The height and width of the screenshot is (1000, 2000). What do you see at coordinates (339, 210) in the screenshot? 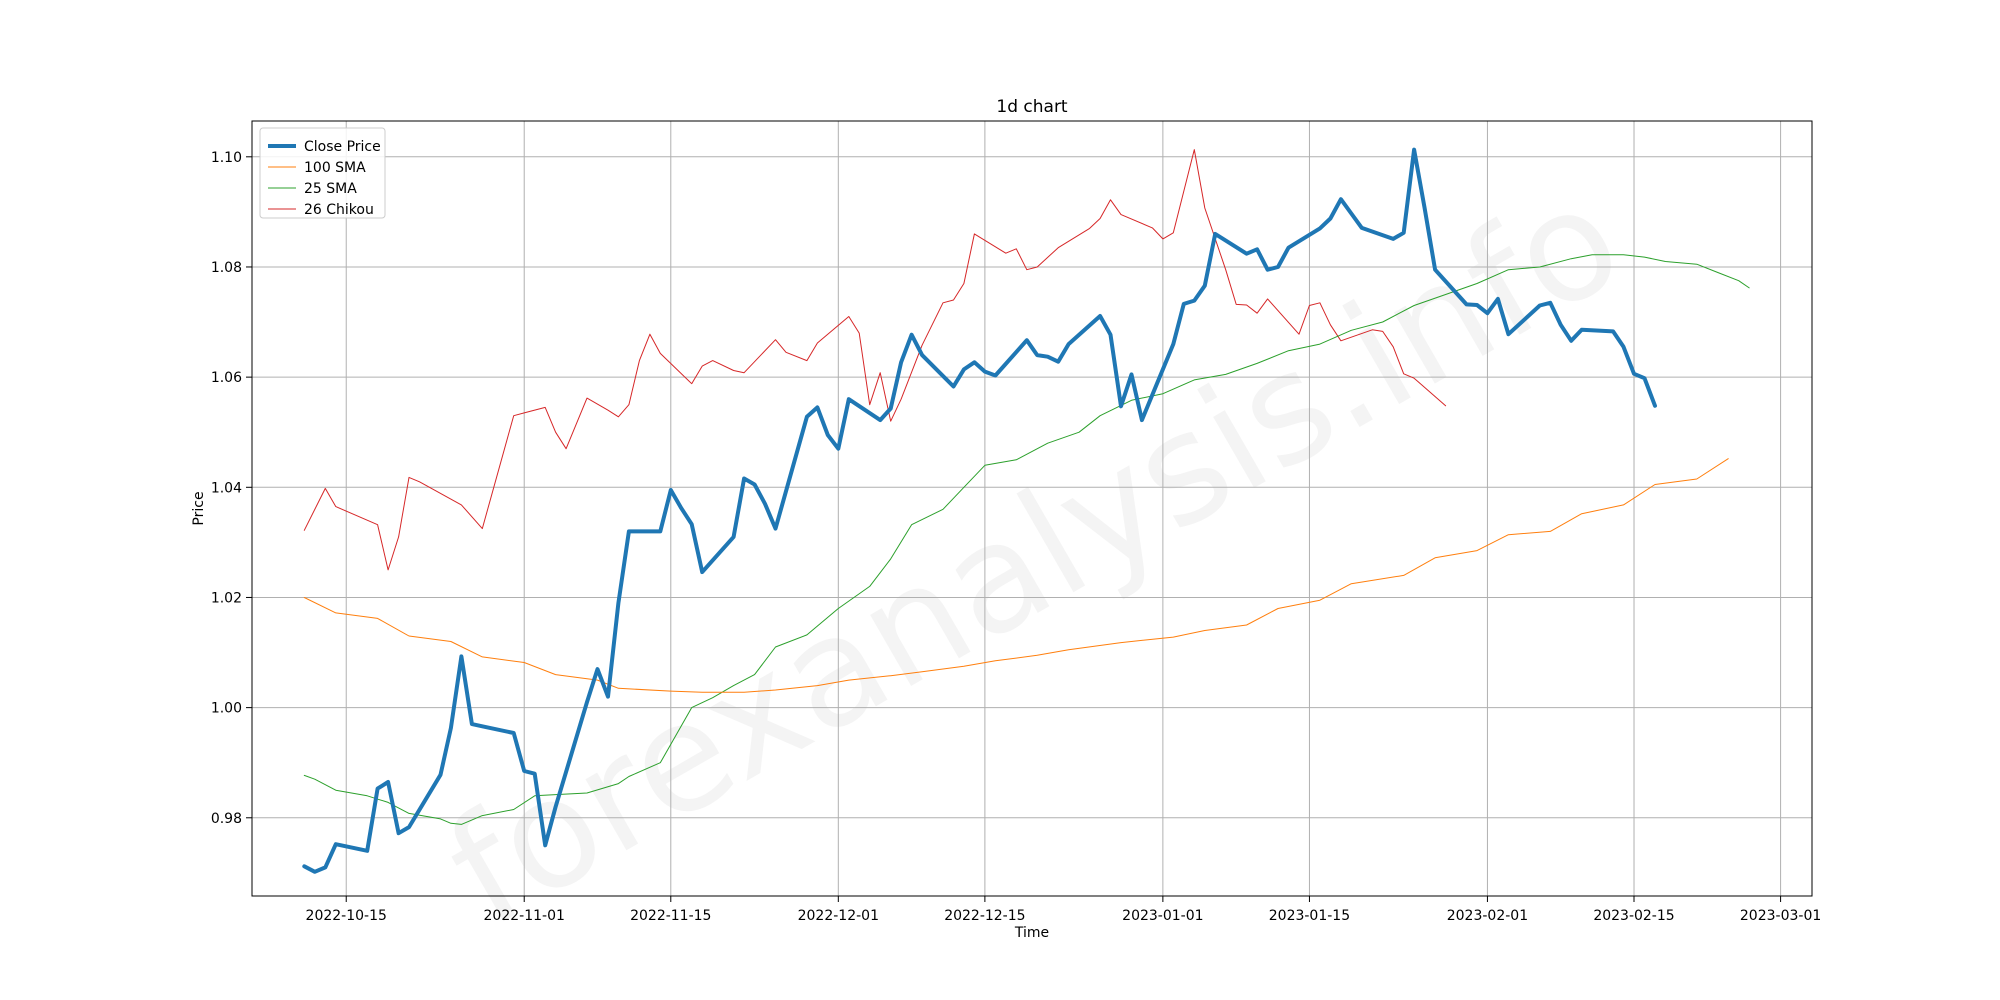
I see `legend-label: 26 Chikou` at bounding box center [339, 210].